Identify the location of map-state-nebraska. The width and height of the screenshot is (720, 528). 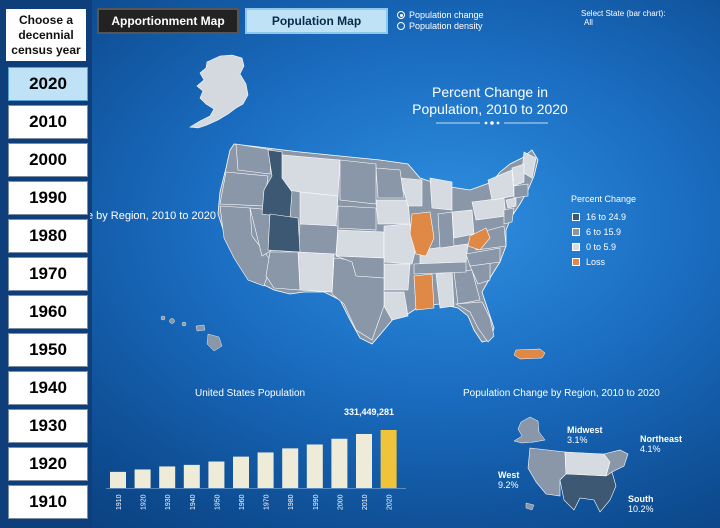
(357, 218).